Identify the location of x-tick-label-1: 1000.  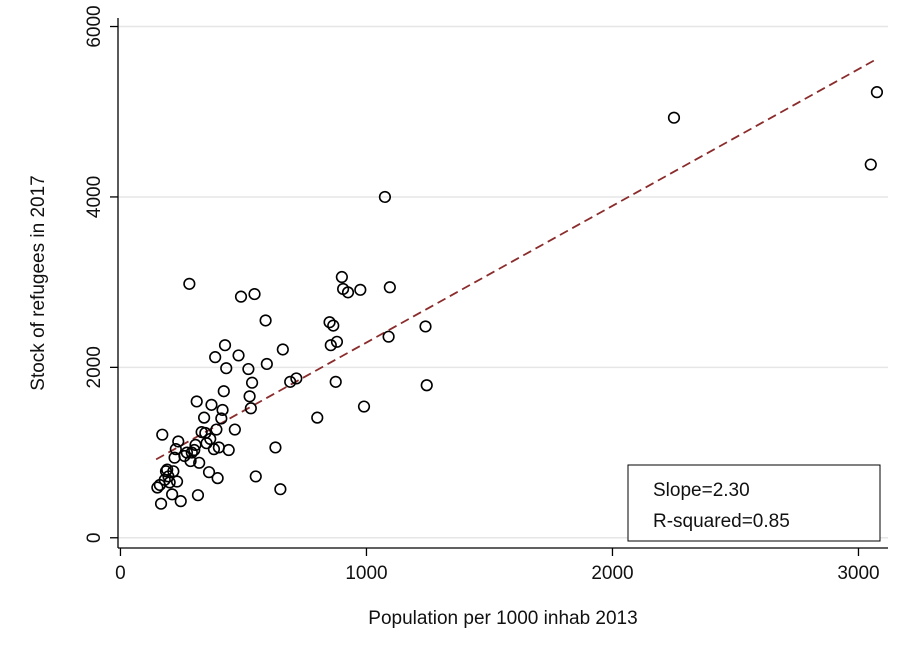
(366, 573).